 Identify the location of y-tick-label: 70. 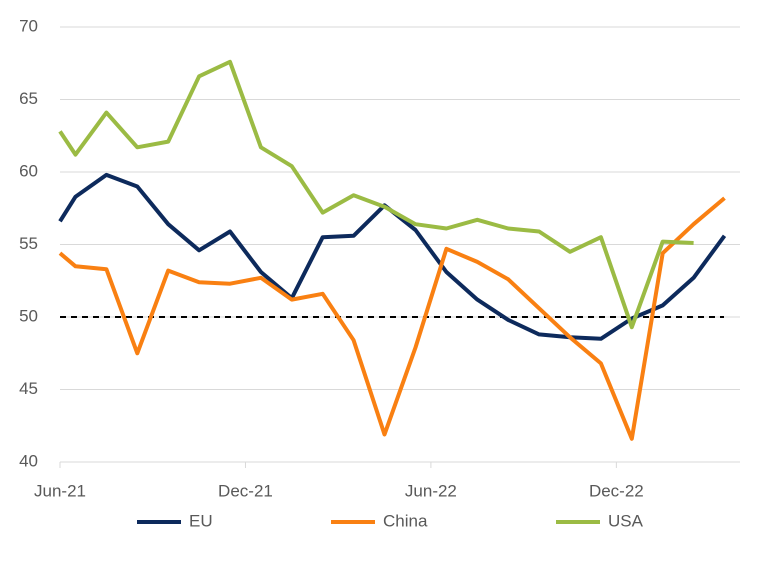
(28, 25).